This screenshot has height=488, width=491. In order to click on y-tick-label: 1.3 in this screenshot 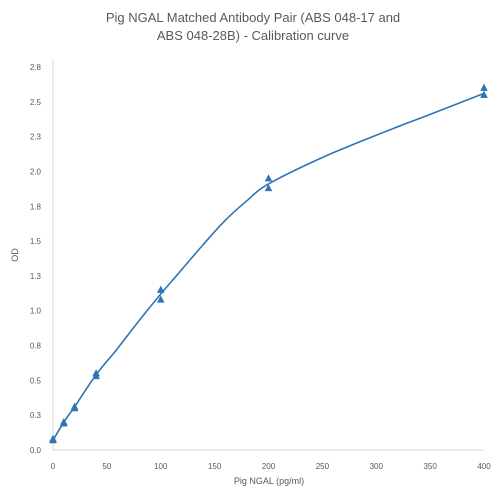, I will do `click(36, 276)`.